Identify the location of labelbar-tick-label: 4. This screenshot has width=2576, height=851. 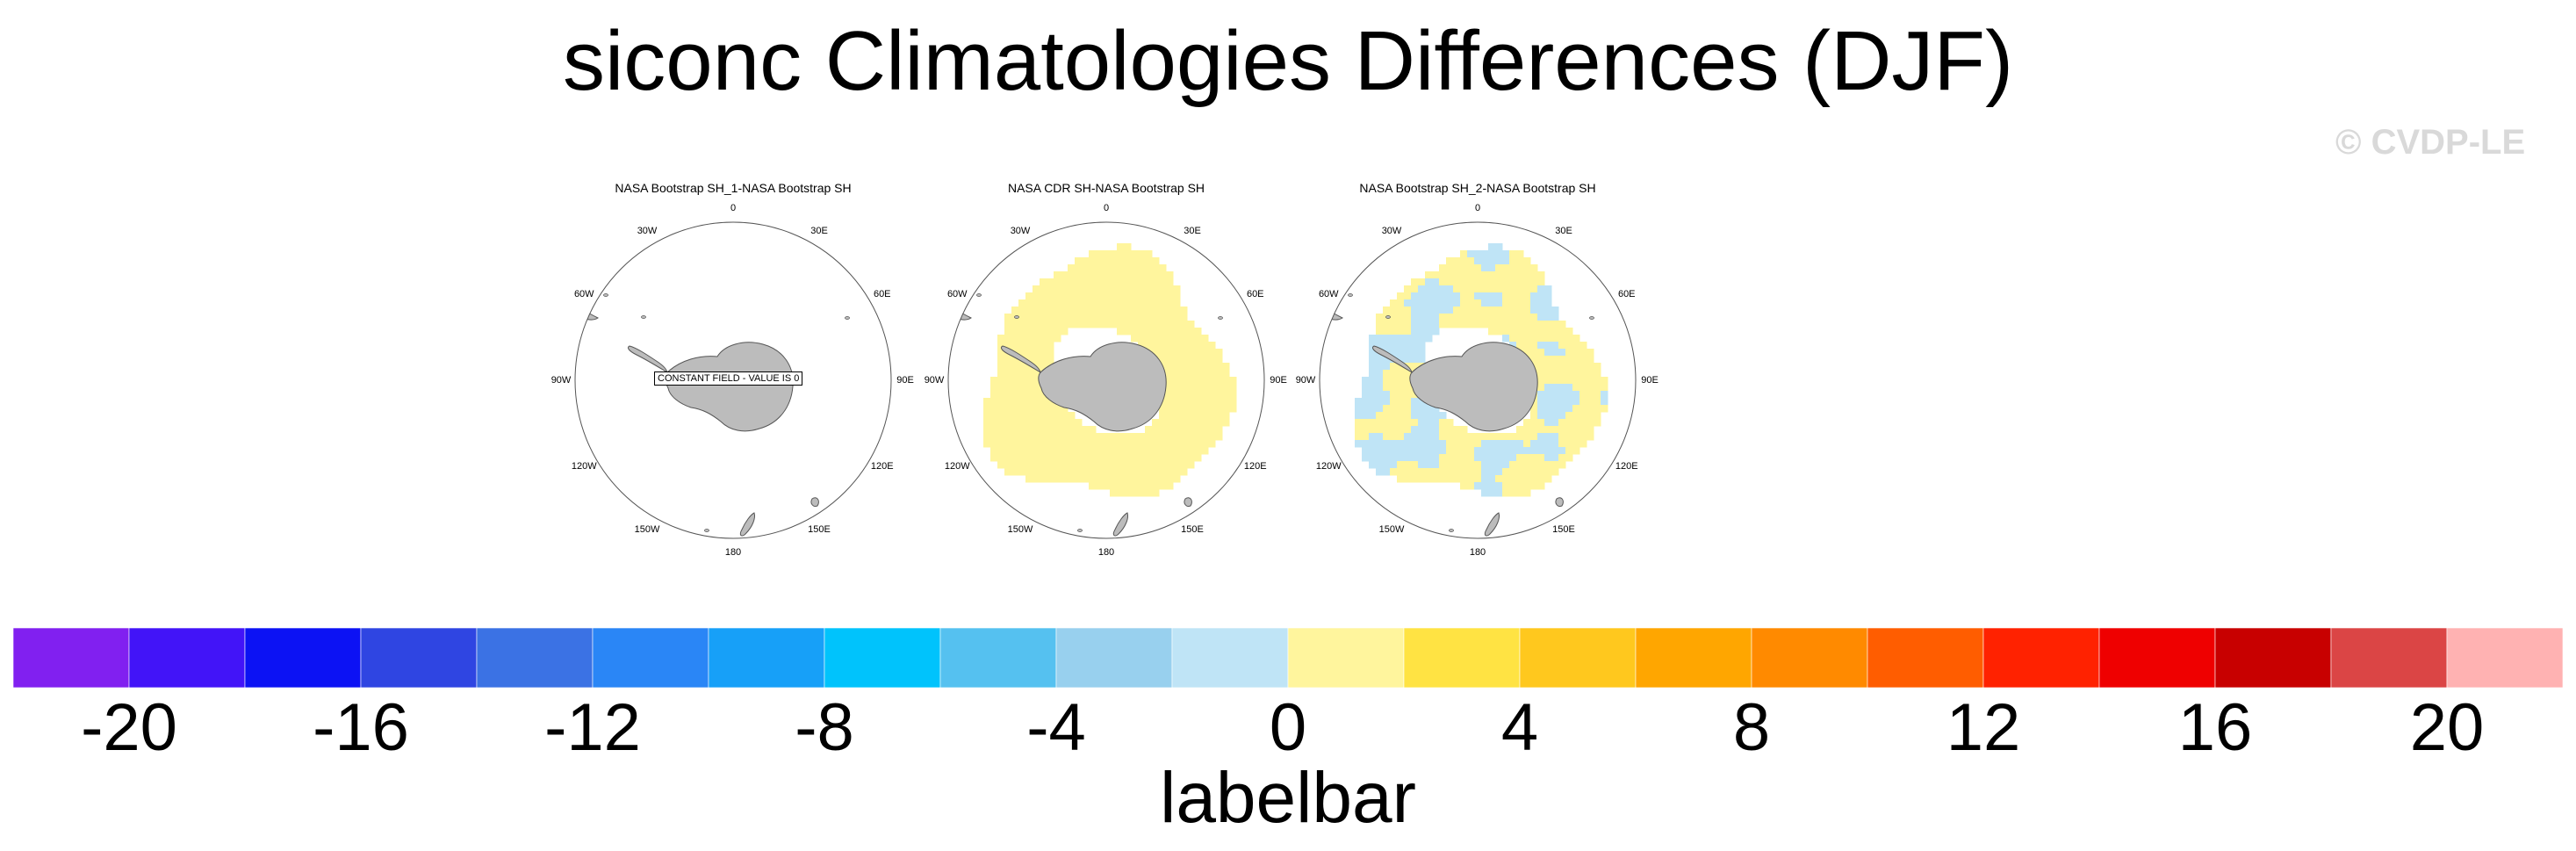
(1519, 727).